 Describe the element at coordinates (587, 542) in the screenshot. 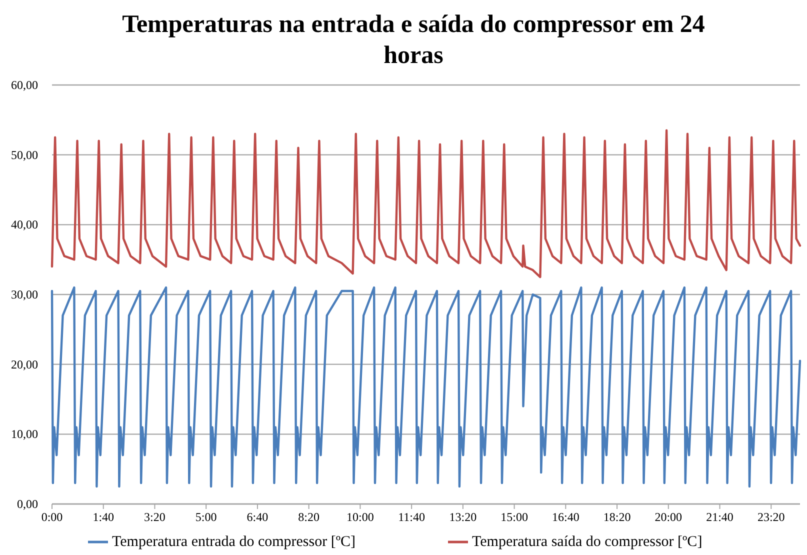

I see `legend-label: Temperatura saída do compressor [ºC]` at that location.